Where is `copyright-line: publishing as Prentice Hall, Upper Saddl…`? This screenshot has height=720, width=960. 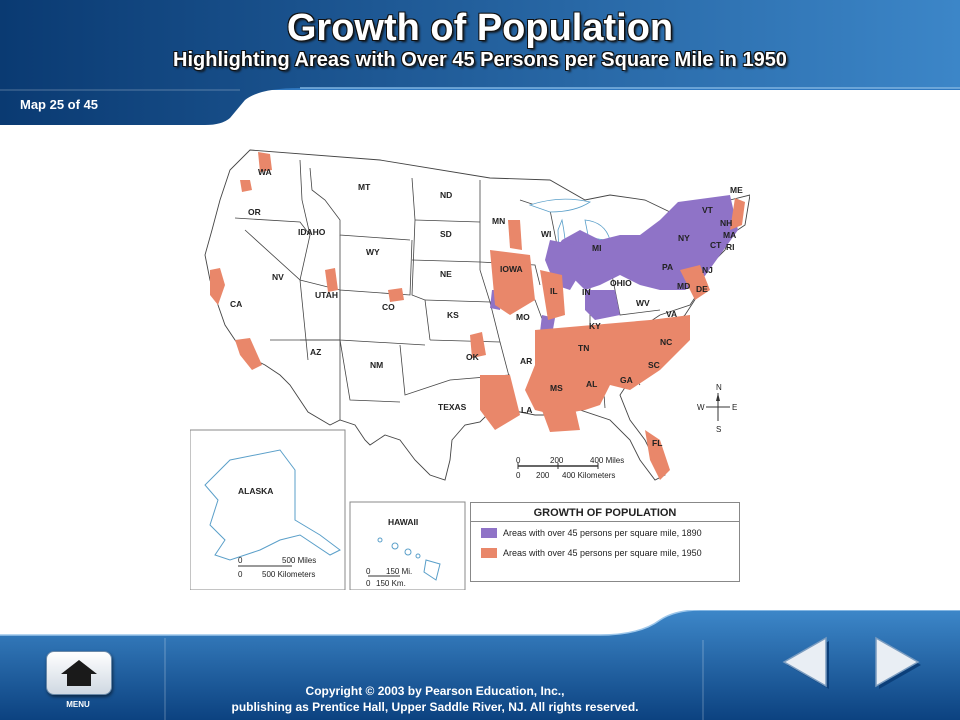
copyright-line: publishing as Prentice Hall, Upper Saddl… is located at coordinates (435, 707).